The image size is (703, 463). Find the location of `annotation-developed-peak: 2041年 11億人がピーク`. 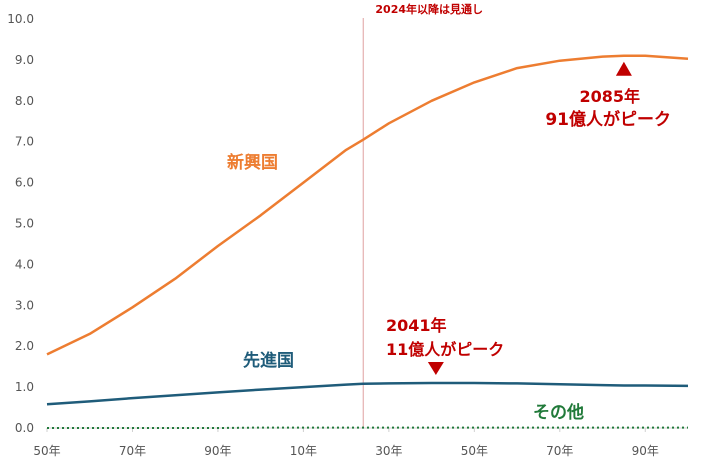

annotation-developed-peak: 2041年 11億人がピーク is located at coordinates (445, 346).